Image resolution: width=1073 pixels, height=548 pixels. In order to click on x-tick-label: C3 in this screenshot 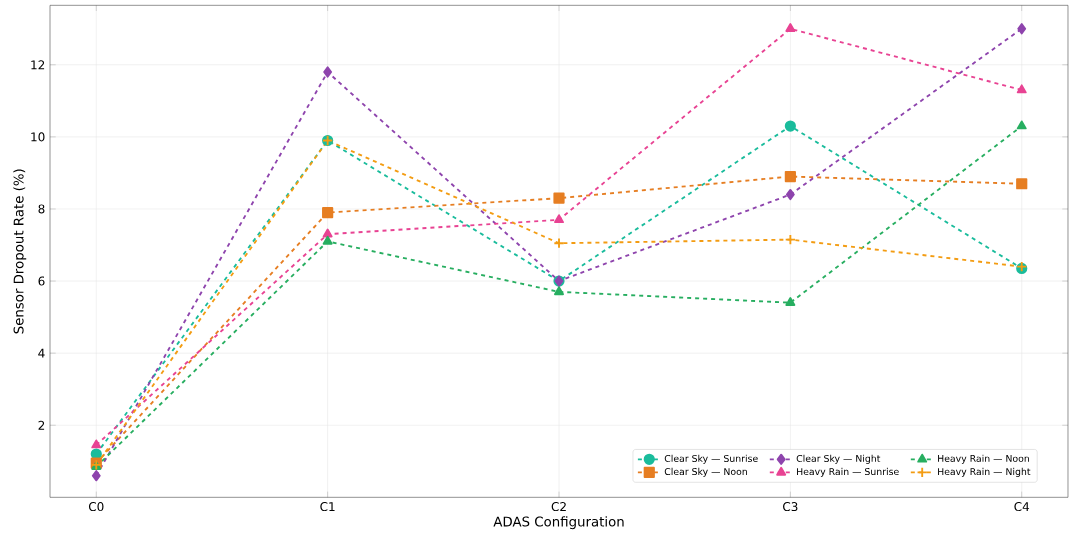, I will do `click(790, 507)`.